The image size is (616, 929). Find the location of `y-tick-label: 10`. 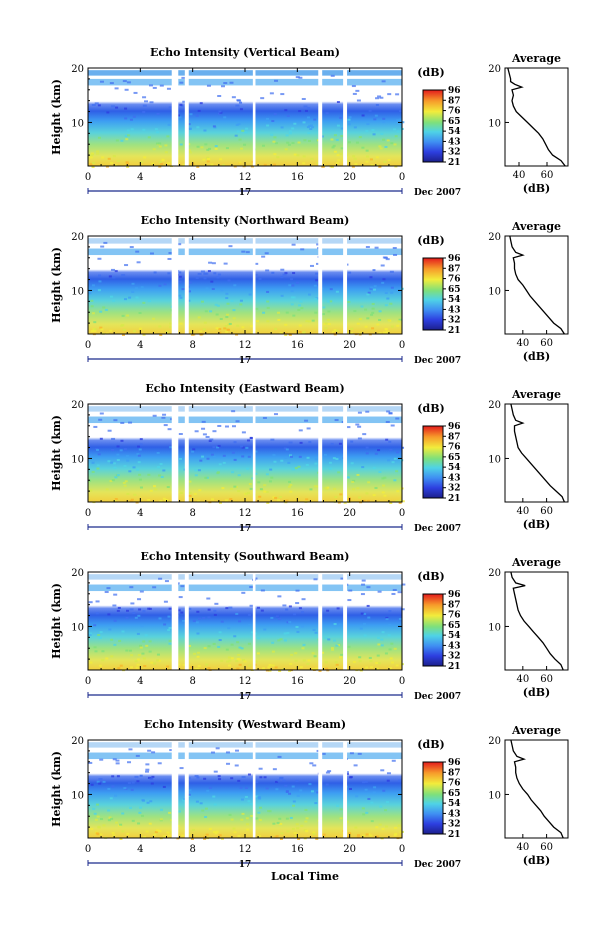

y-tick-label: 10 is located at coordinates (77, 291).